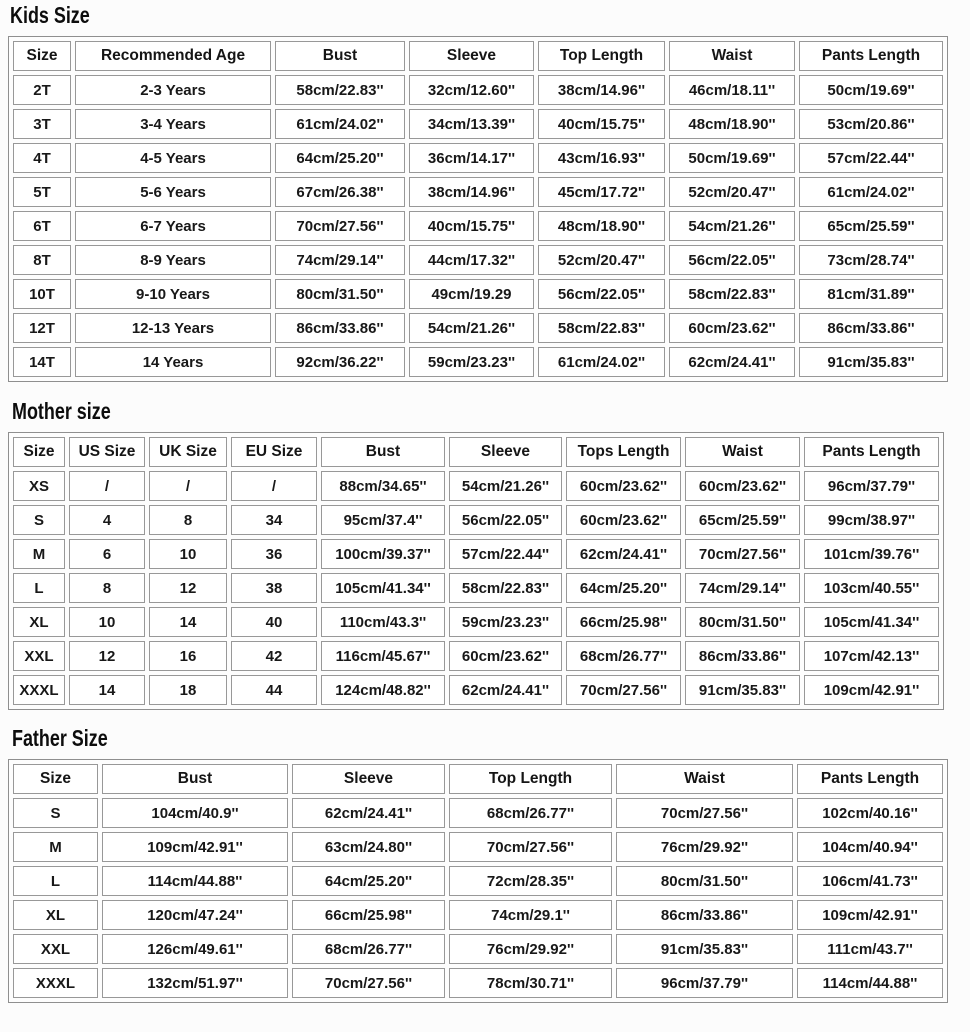  I want to click on size-cell: 4T, so click(42, 158).